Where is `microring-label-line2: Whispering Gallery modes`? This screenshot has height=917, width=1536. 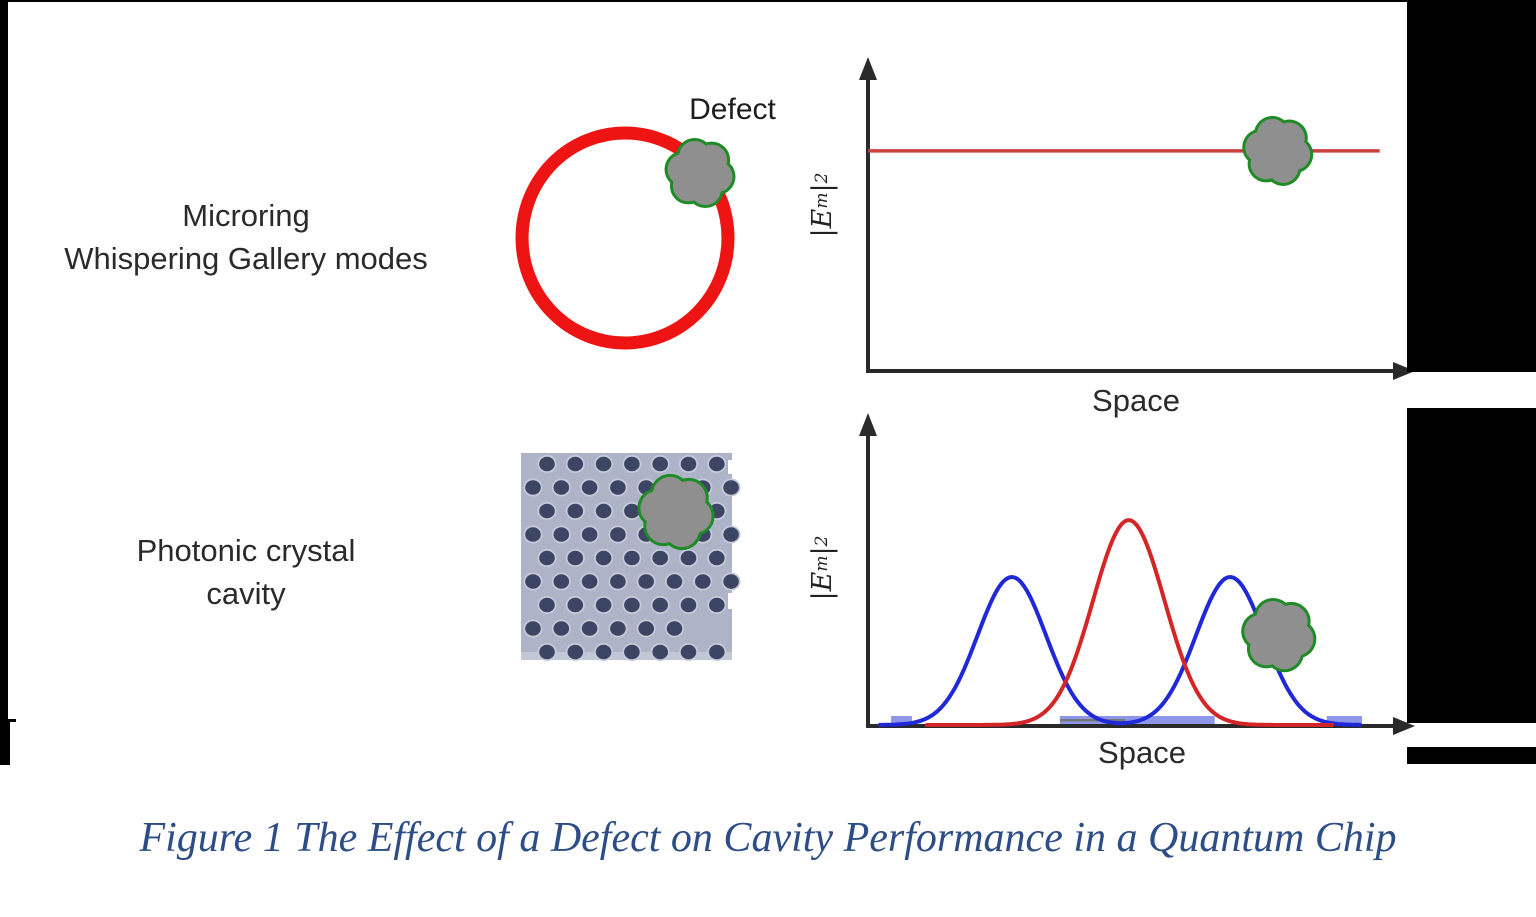
microring-label-line2: Whispering Gallery modes is located at coordinates (246, 258).